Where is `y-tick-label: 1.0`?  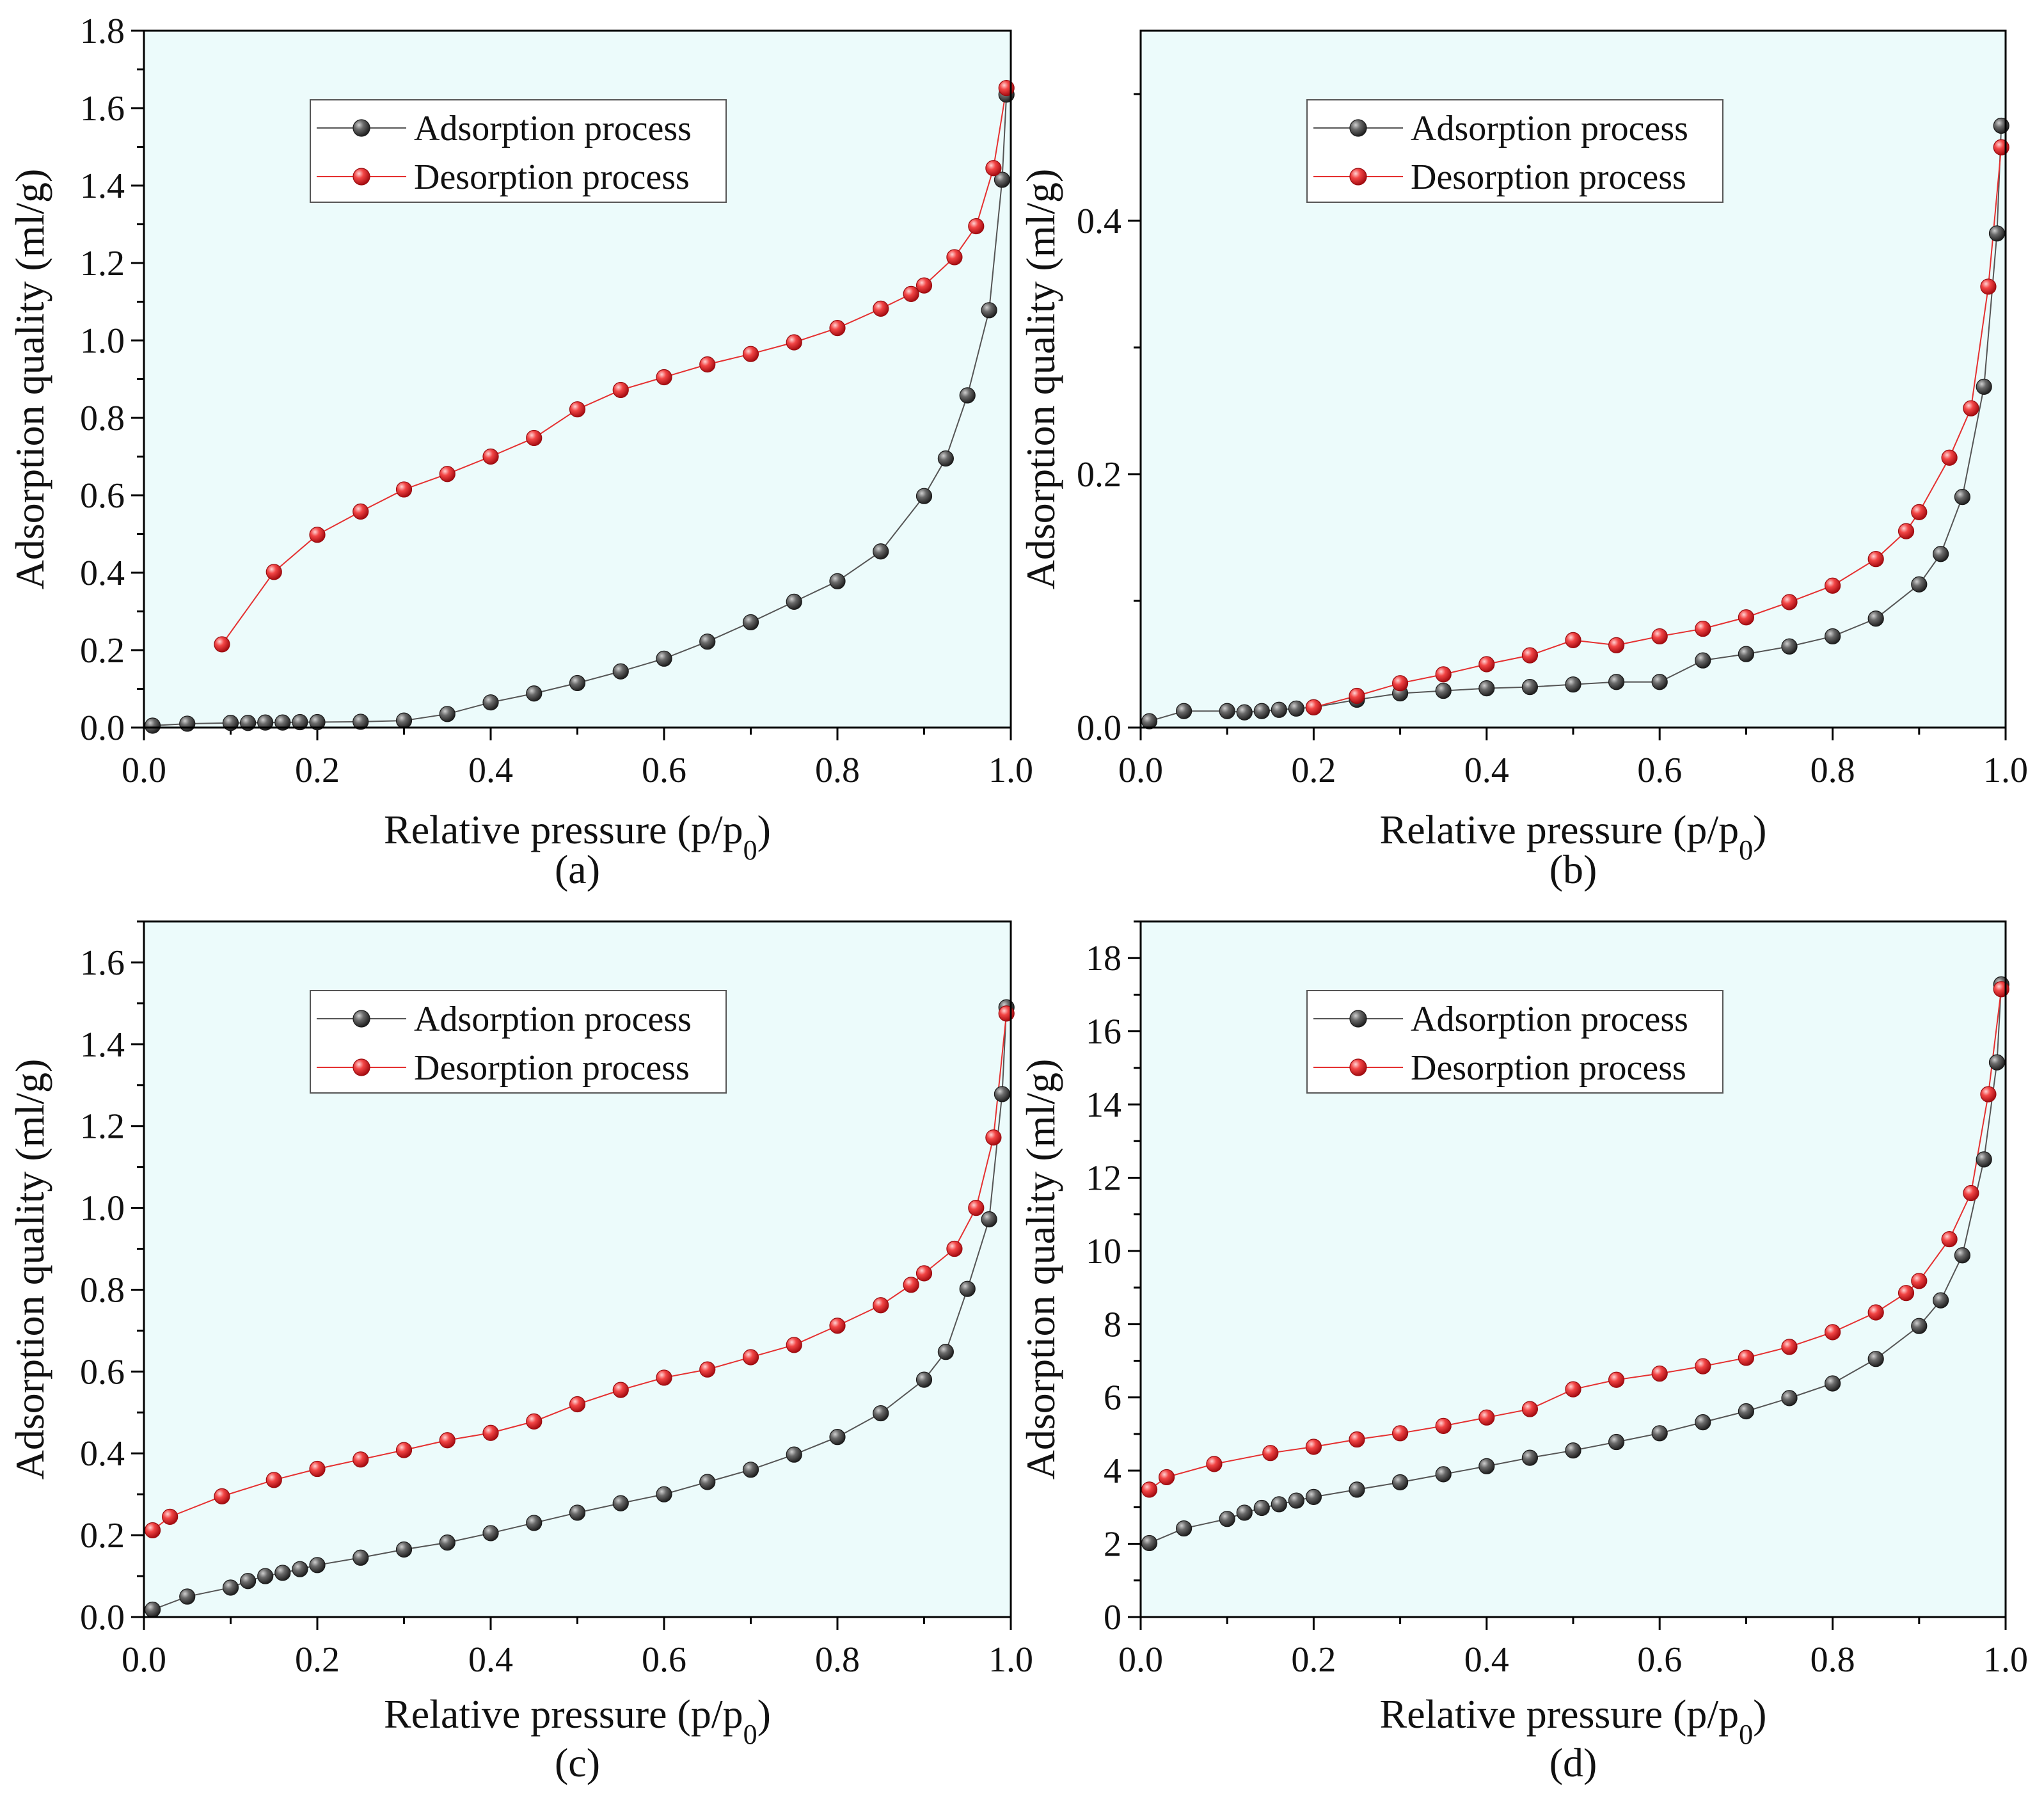 y-tick-label: 1.0 is located at coordinates (102, 341).